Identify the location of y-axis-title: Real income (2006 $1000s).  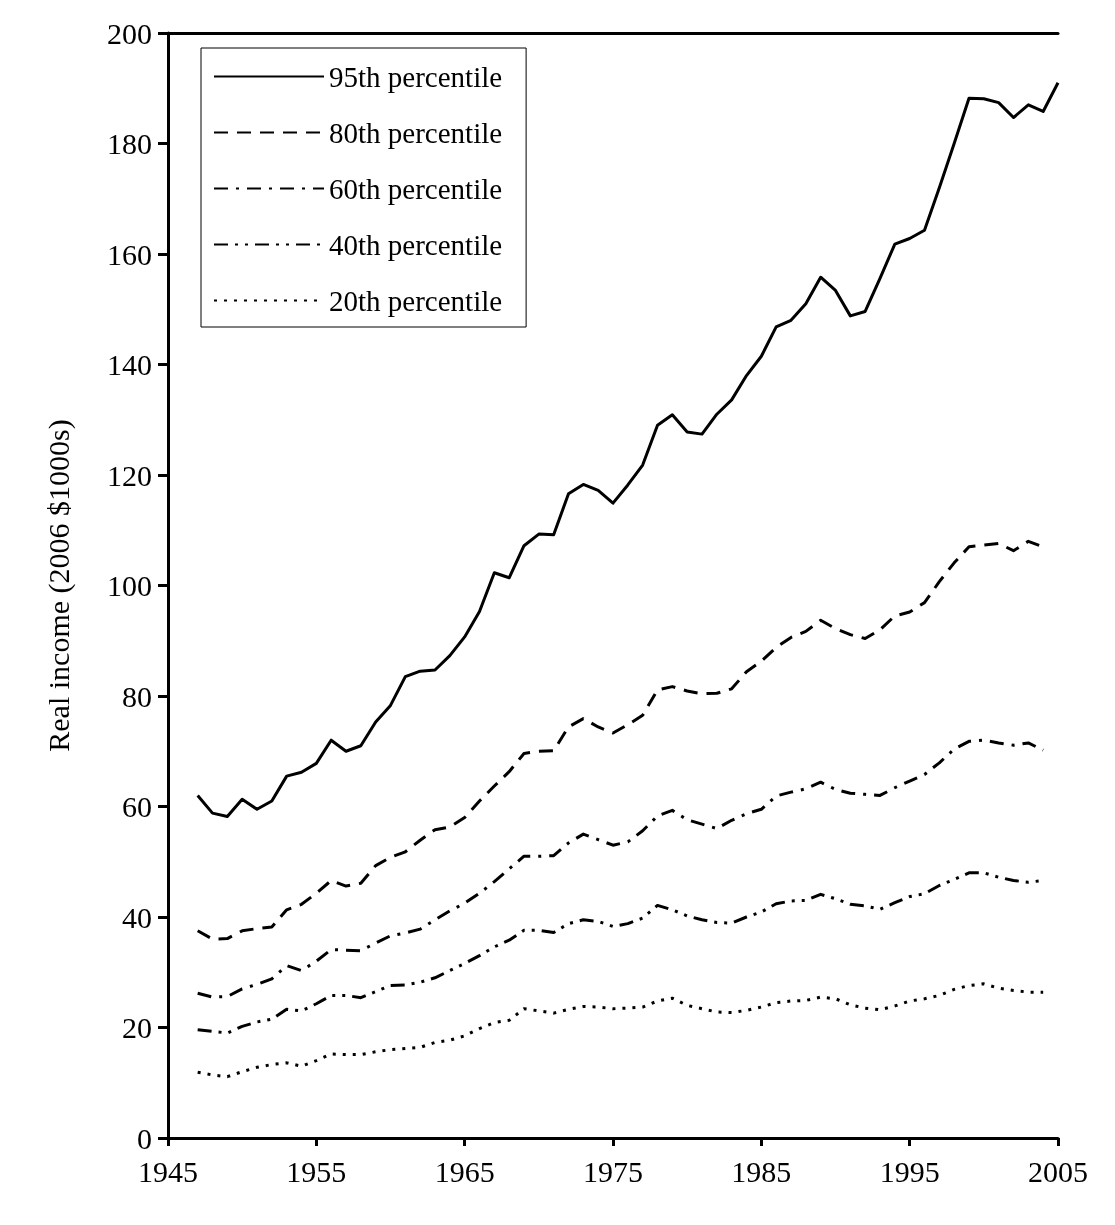
(58, 585).